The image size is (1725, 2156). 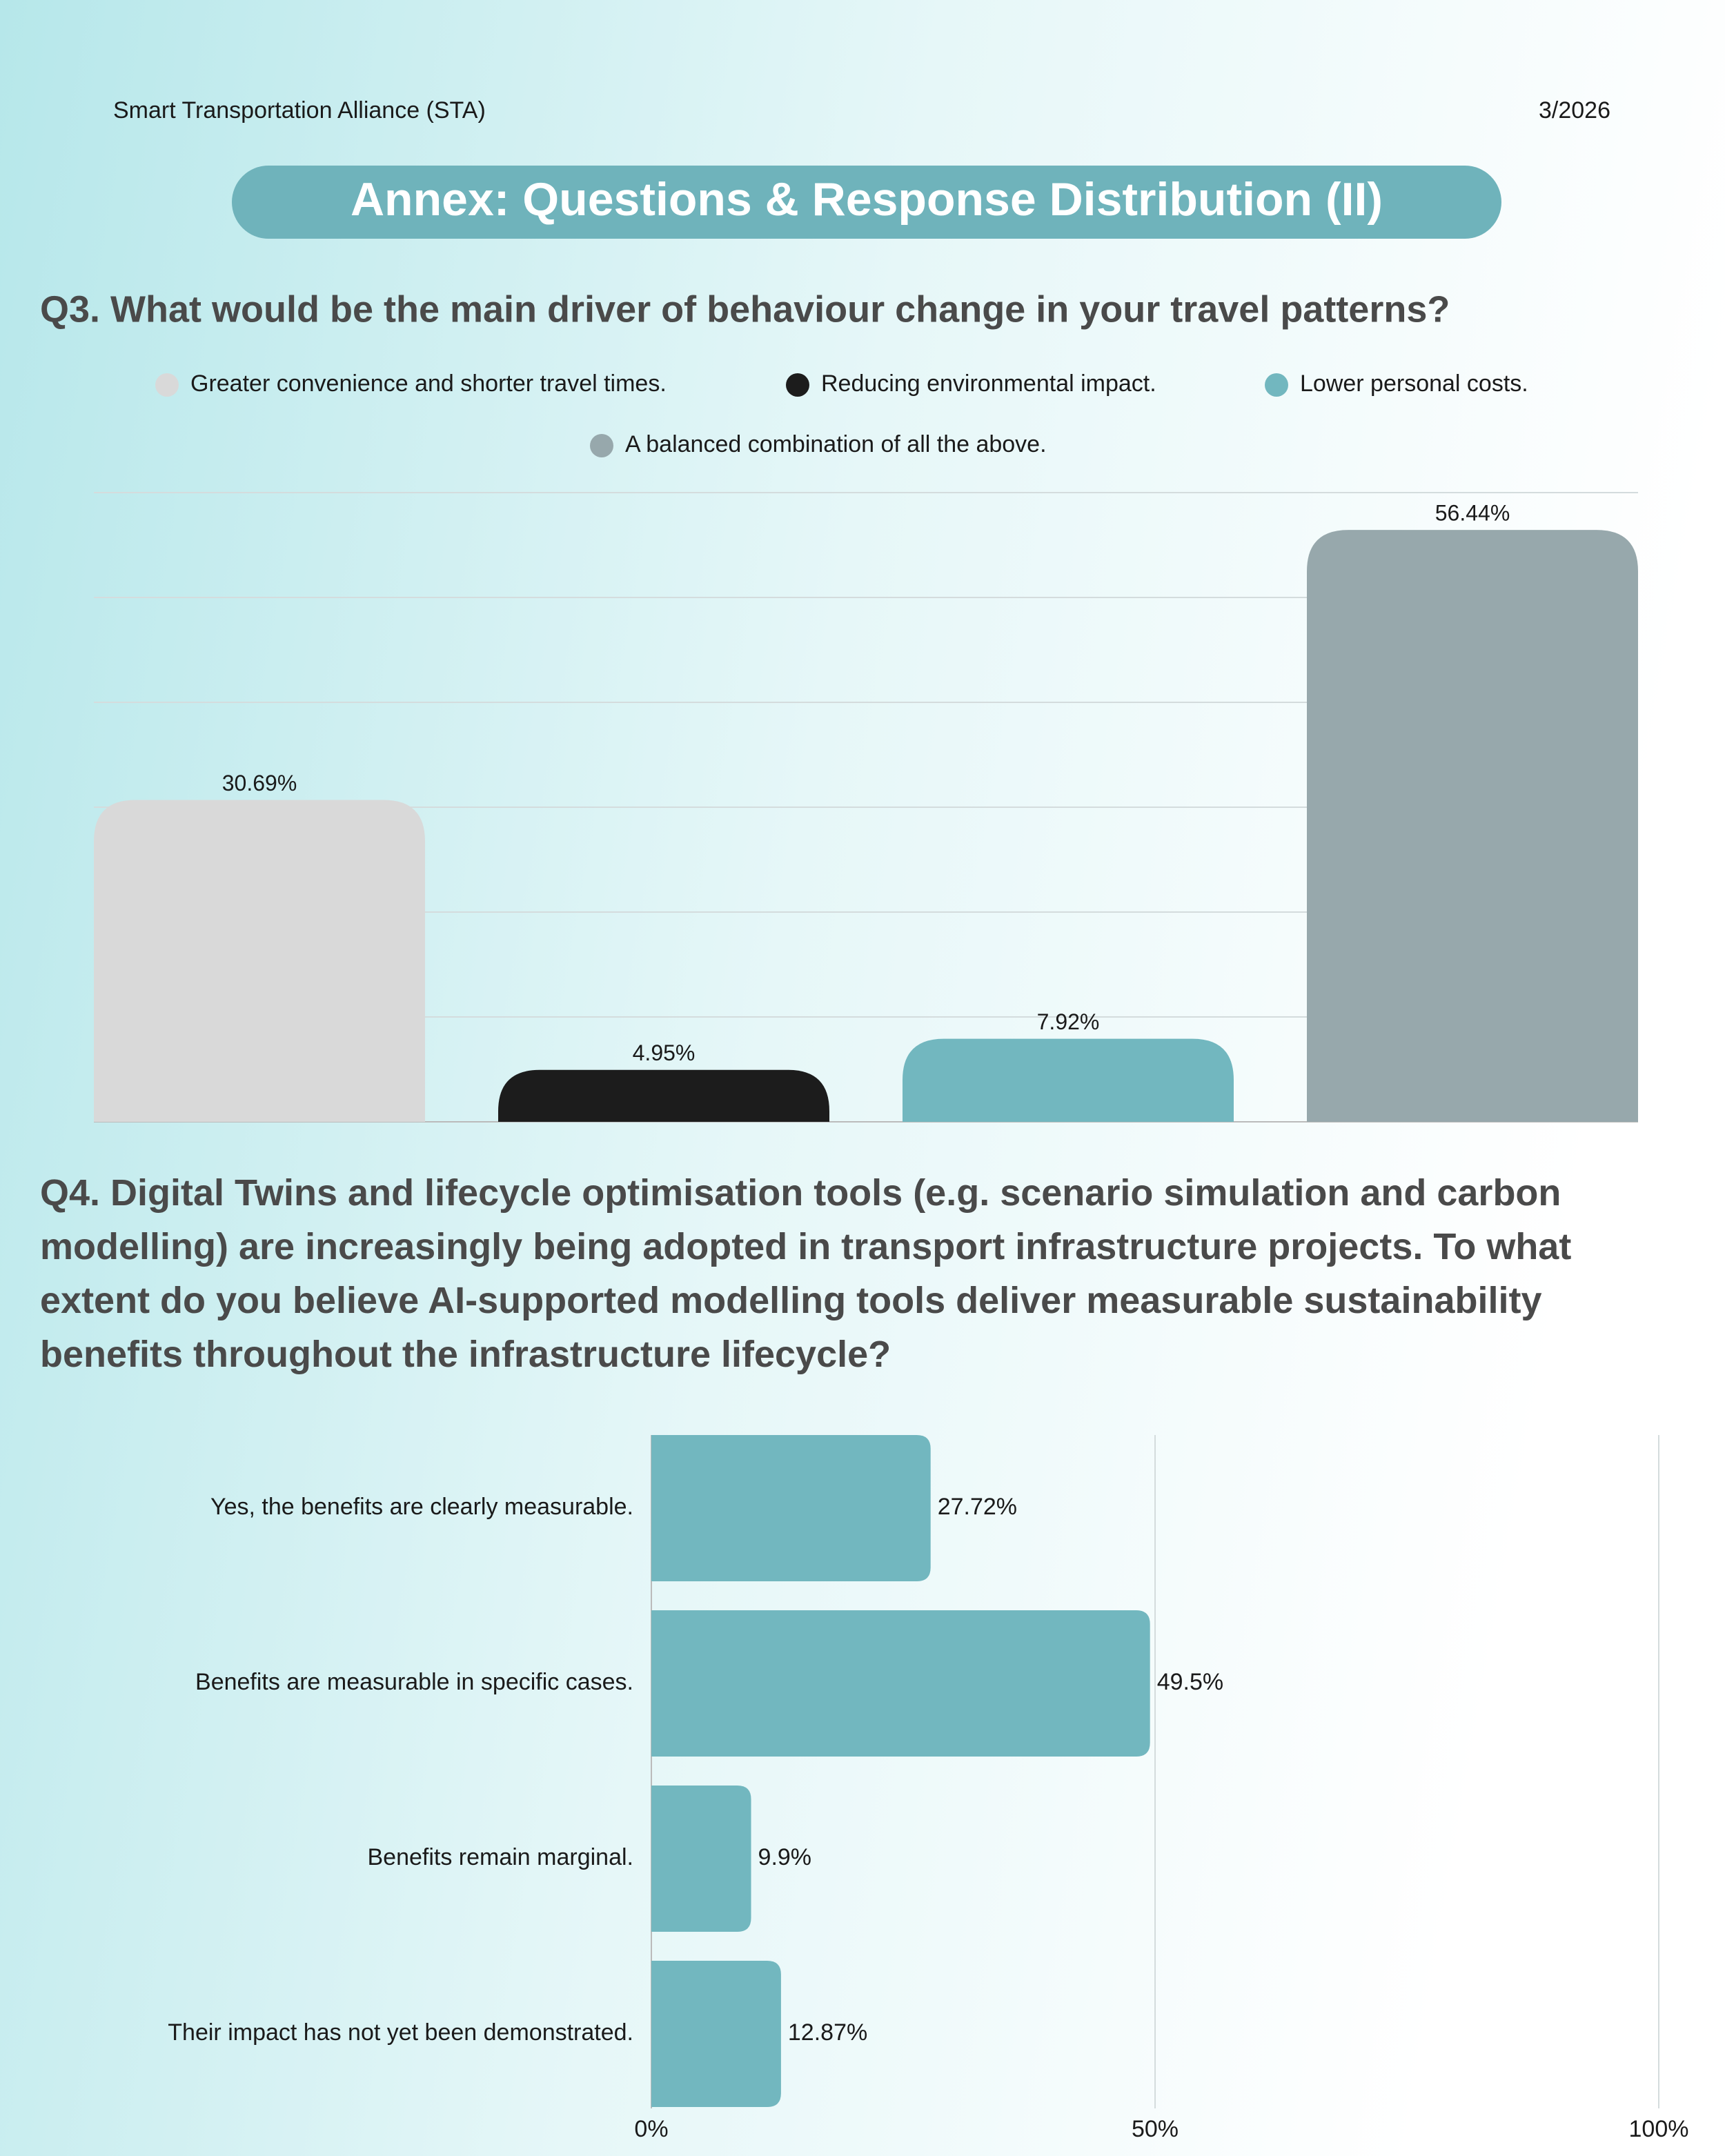 What do you see at coordinates (299, 110) in the screenshot?
I see `organization: Smart Transportation Alliance (STA)` at bounding box center [299, 110].